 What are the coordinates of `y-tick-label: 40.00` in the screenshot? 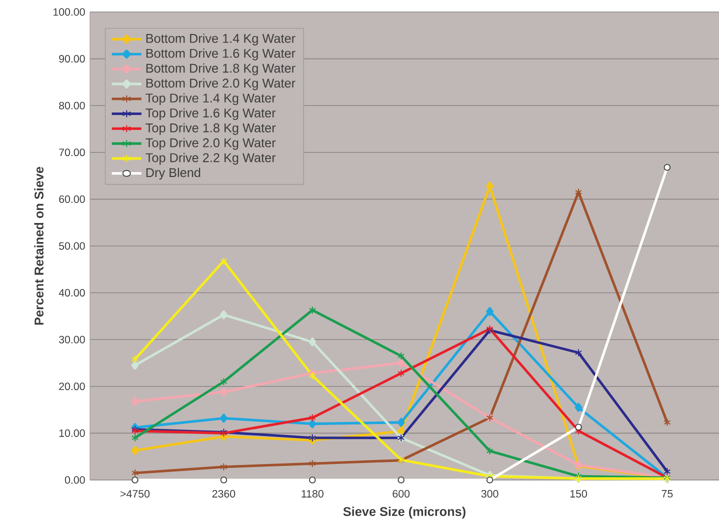 It's located at (71, 293).